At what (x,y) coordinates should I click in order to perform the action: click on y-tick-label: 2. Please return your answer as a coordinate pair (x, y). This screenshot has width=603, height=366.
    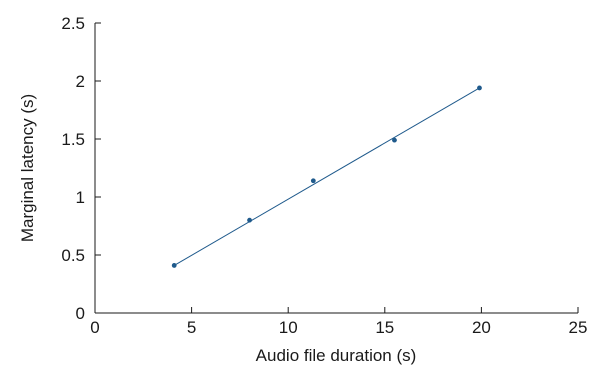
    Looking at the image, I should click on (80, 81).